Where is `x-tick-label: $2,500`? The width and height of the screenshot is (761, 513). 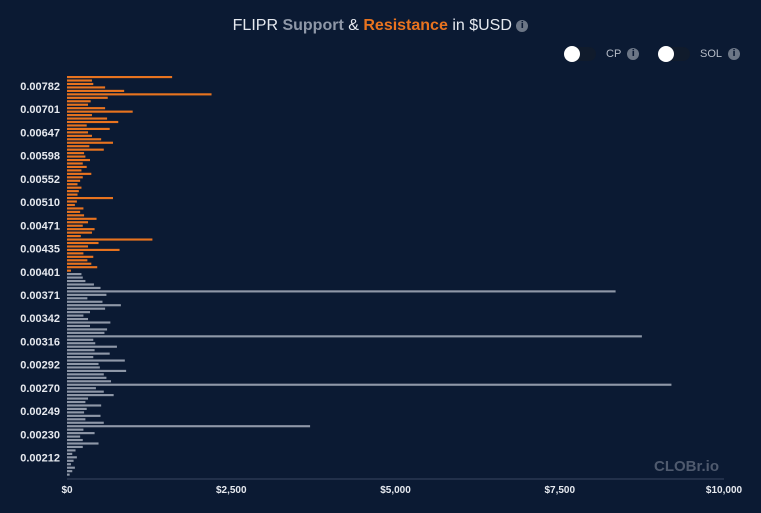
x-tick-label: $2,500 is located at coordinates (231, 490).